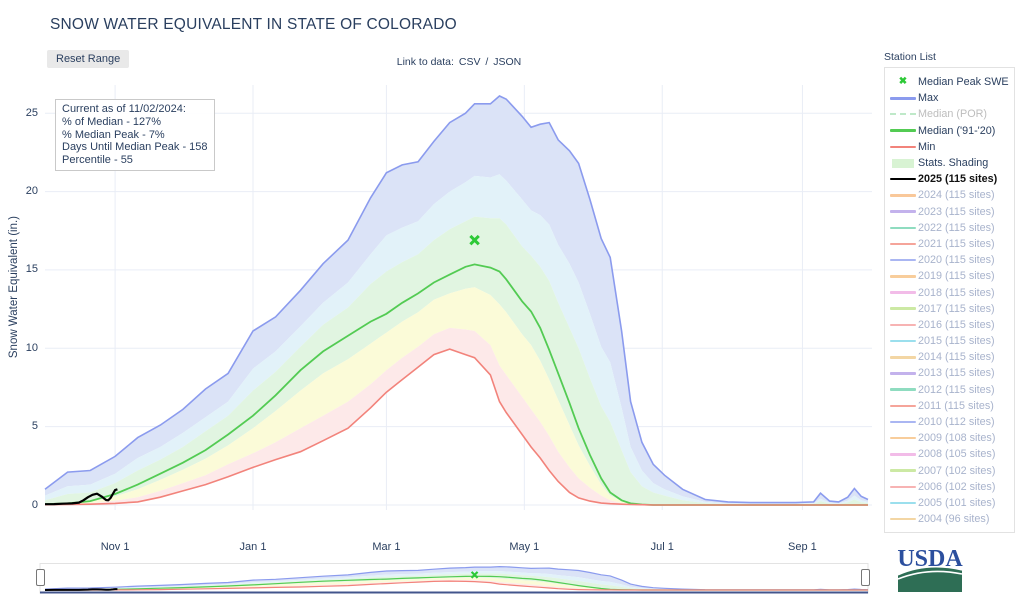  What do you see at coordinates (949, 212) in the screenshot?
I see `legend-item-2023-115-sites: 2023 (115 sites)` at bounding box center [949, 212].